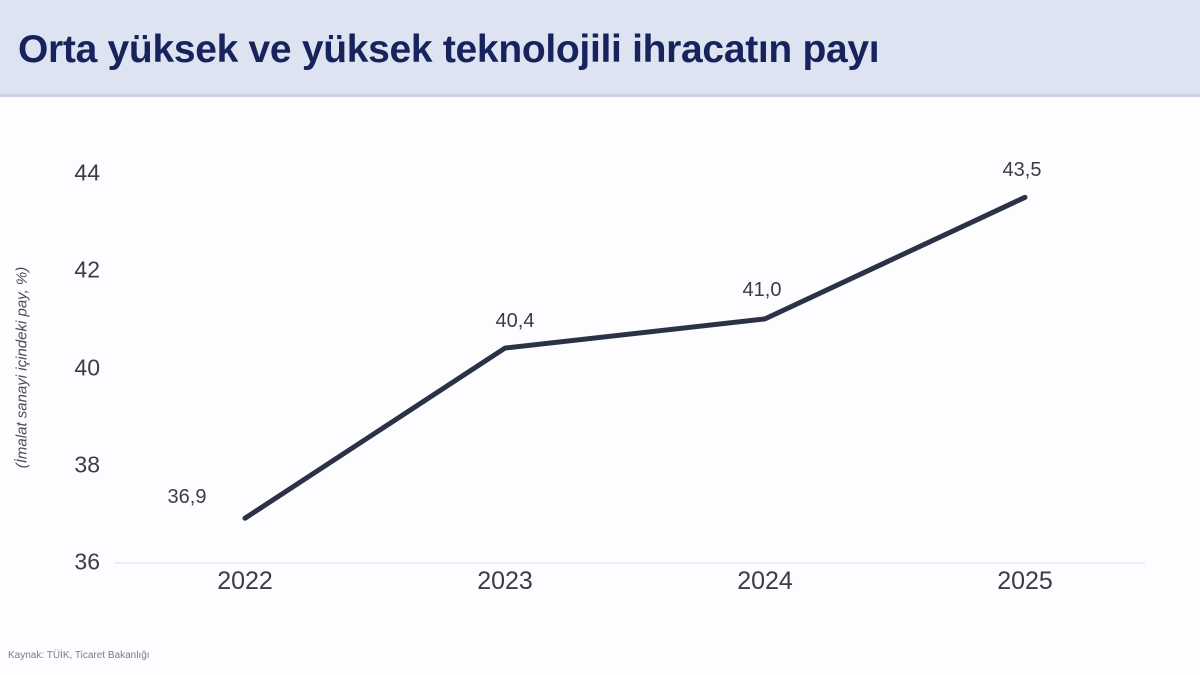 The width and height of the screenshot is (1200, 675). What do you see at coordinates (187, 497) in the screenshot?
I see `data-label-2022: 36,9` at bounding box center [187, 497].